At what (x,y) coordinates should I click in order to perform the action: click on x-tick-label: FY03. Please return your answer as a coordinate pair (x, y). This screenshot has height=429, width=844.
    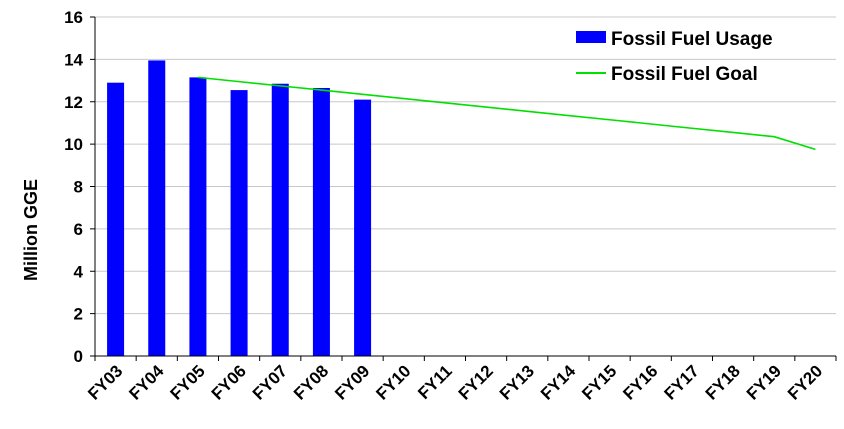
    Looking at the image, I should click on (105, 382).